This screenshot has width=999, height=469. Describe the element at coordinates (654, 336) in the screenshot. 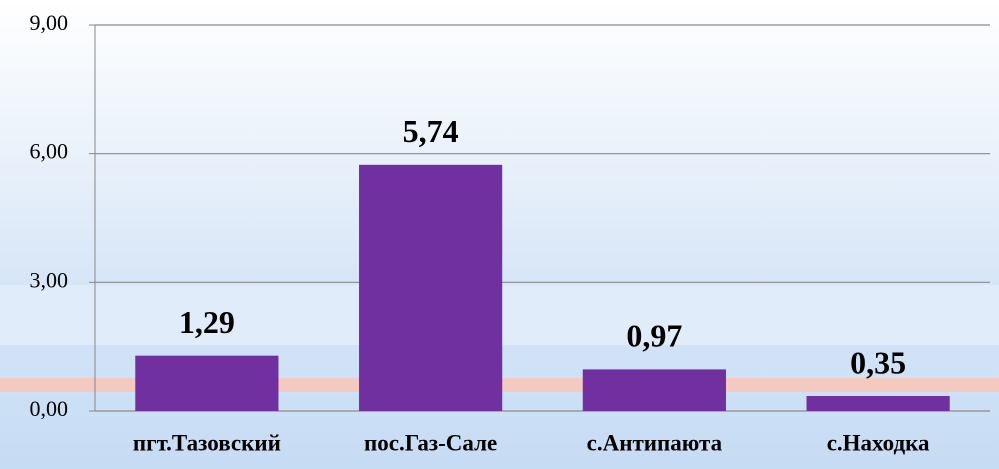

I see `value-label: 0,97` at that location.